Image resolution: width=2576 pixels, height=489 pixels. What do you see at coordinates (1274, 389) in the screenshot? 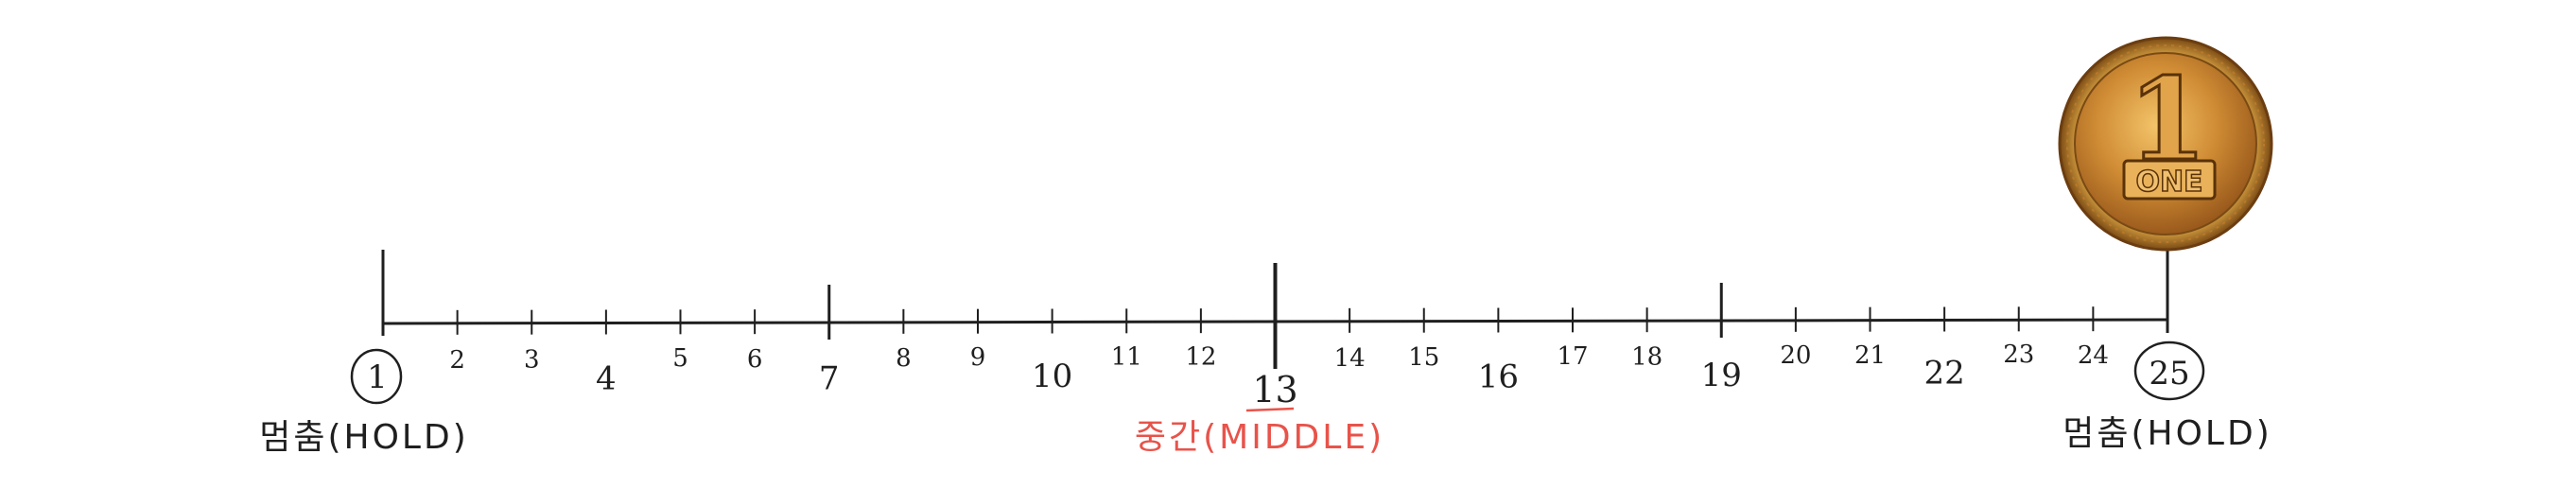
I see `tick-label-13: 13` at bounding box center [1274, 389].